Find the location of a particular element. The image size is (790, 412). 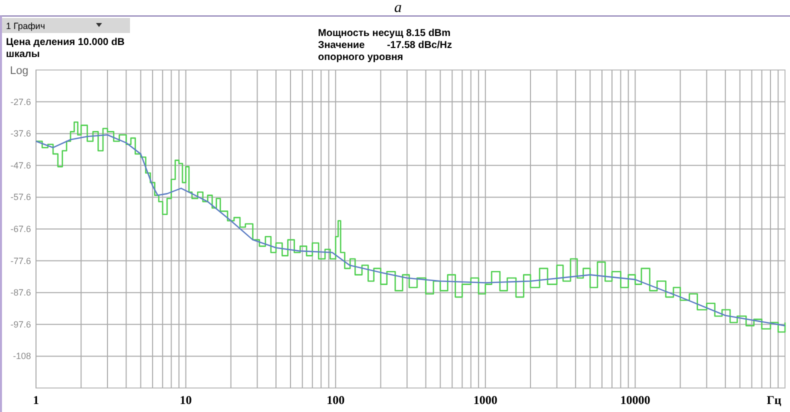

y-tick-label: -27.6 is located at coordinates (20, 101).